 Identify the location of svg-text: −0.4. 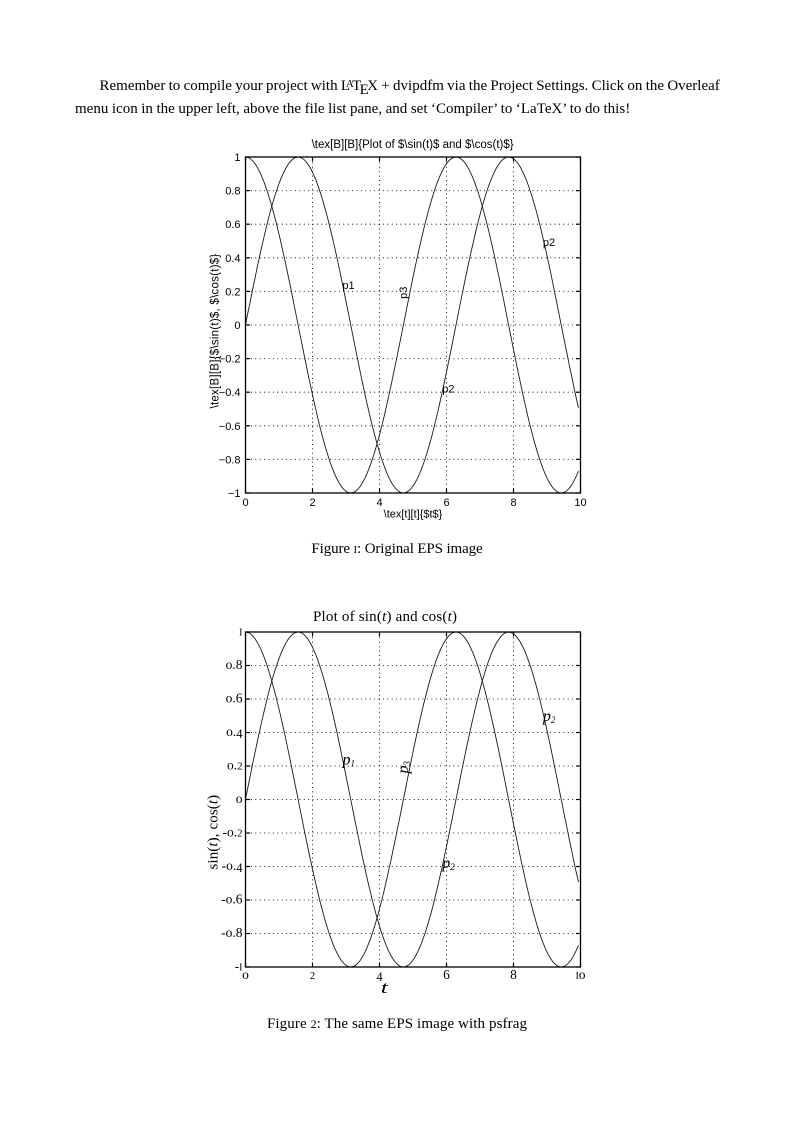
(230, 393).